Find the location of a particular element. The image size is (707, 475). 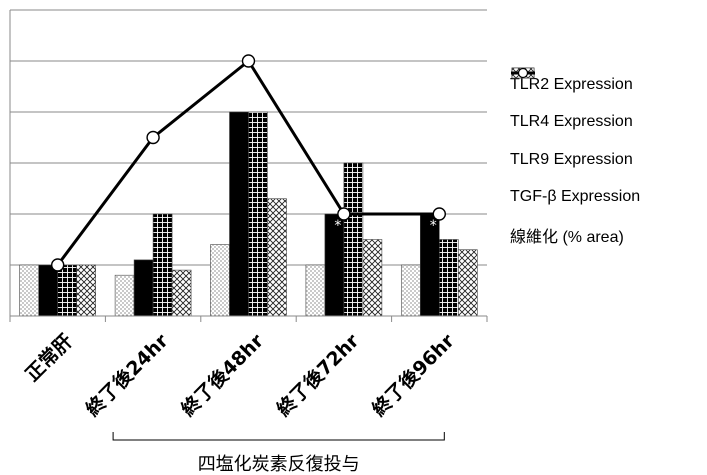

legend-label: TLR4 Expression is located at coordinates (571, 122).